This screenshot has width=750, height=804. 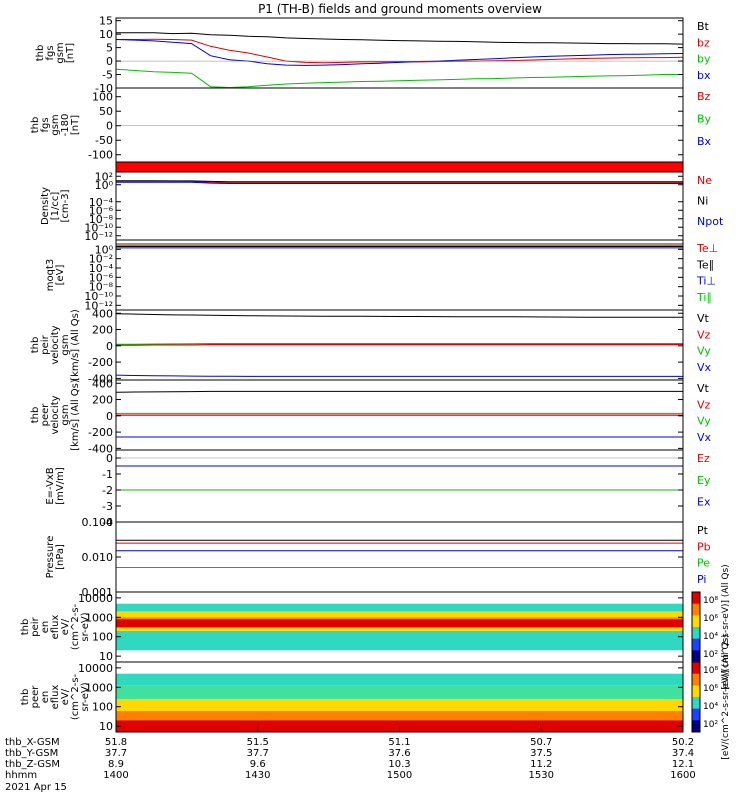 I want to click on panel-frame, so click(x=399, y=486).